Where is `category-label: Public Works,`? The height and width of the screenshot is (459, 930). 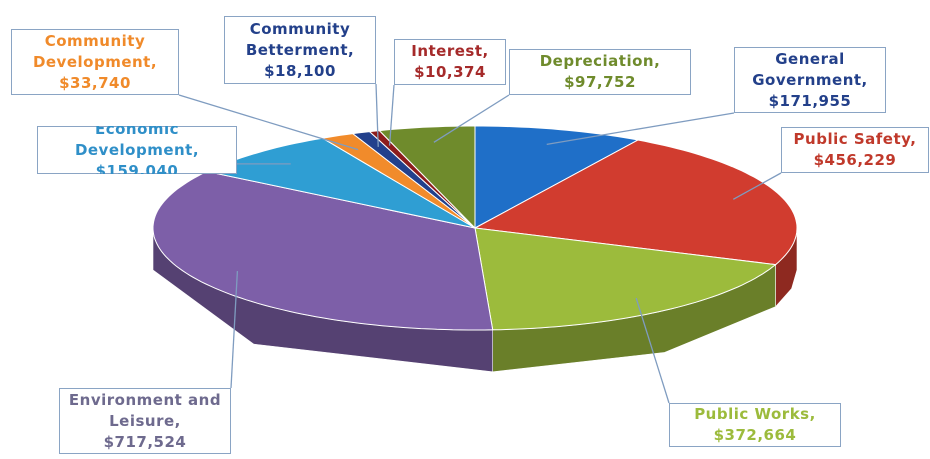
category-label: Public Works, is located at coordinates (755, 414).